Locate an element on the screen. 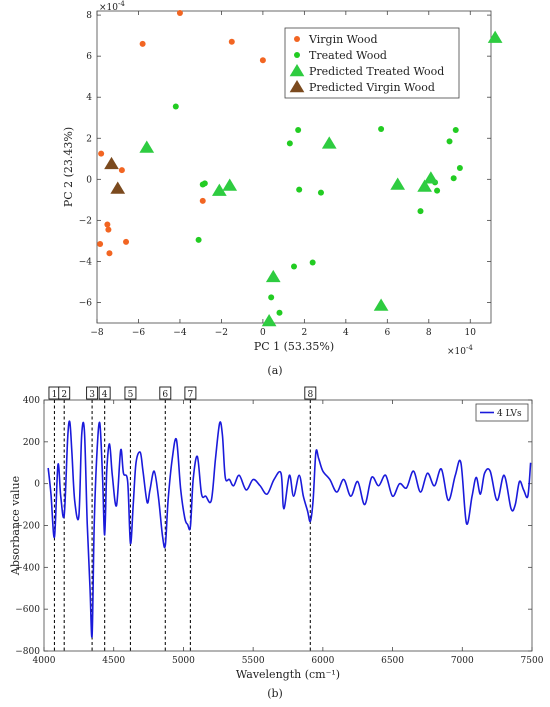  marker-label-6: 6 is located at coordinates (165, 395).